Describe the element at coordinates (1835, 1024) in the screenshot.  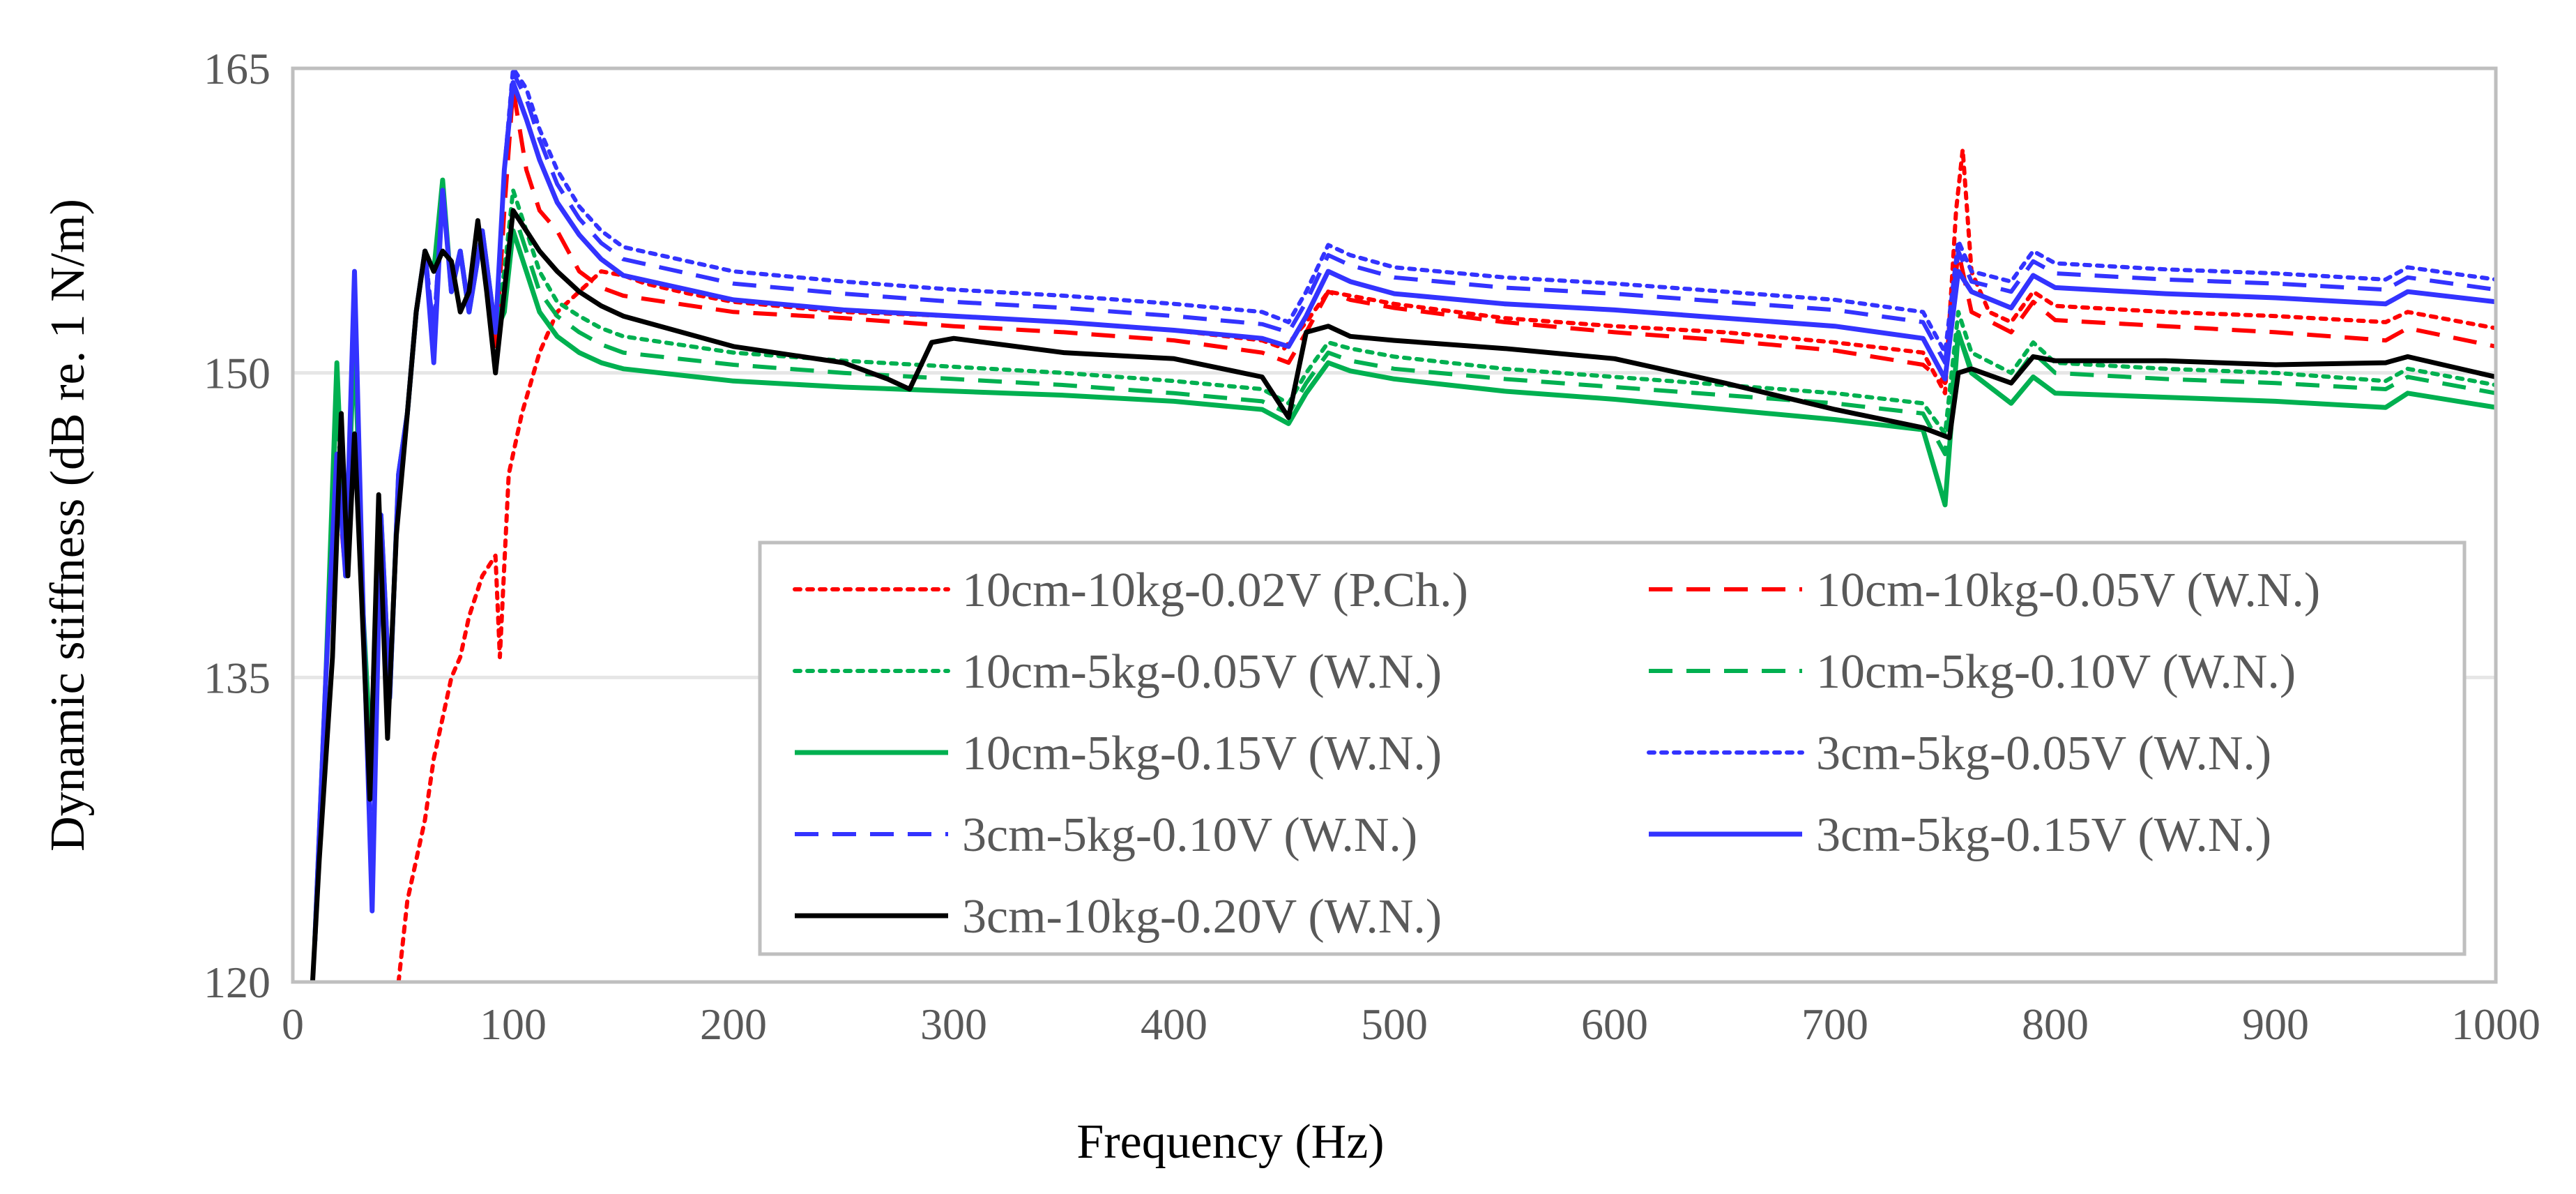
I see `x-tick-label: 700` at that location.